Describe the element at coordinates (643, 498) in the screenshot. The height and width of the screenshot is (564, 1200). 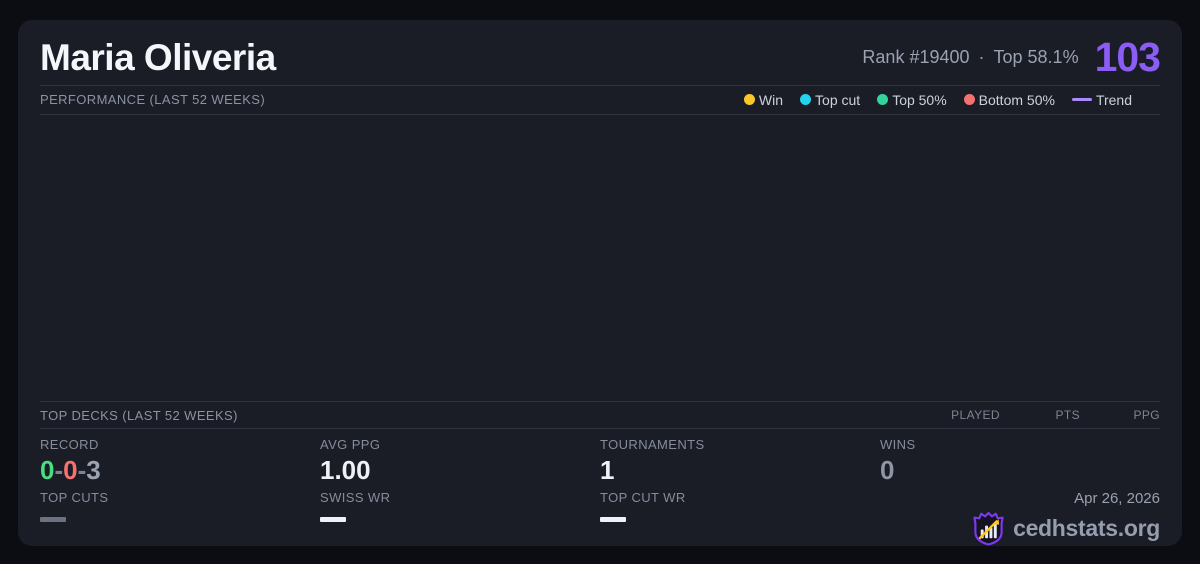
I see `top-cut-wr-label: TOP CUT WR` at that location.